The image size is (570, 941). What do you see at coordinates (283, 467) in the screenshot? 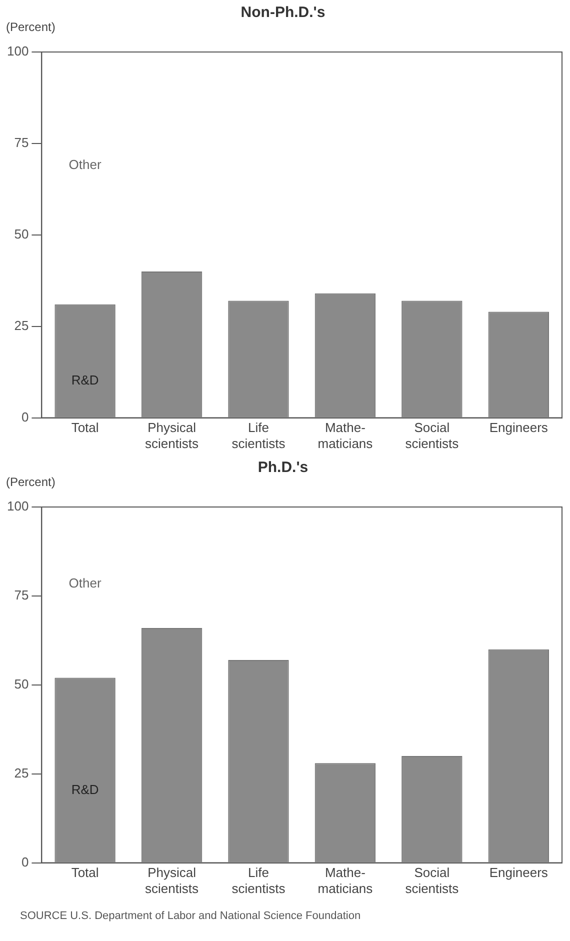
I see `chart-title: Ph.D.'s` at bounding box center [283, 467].